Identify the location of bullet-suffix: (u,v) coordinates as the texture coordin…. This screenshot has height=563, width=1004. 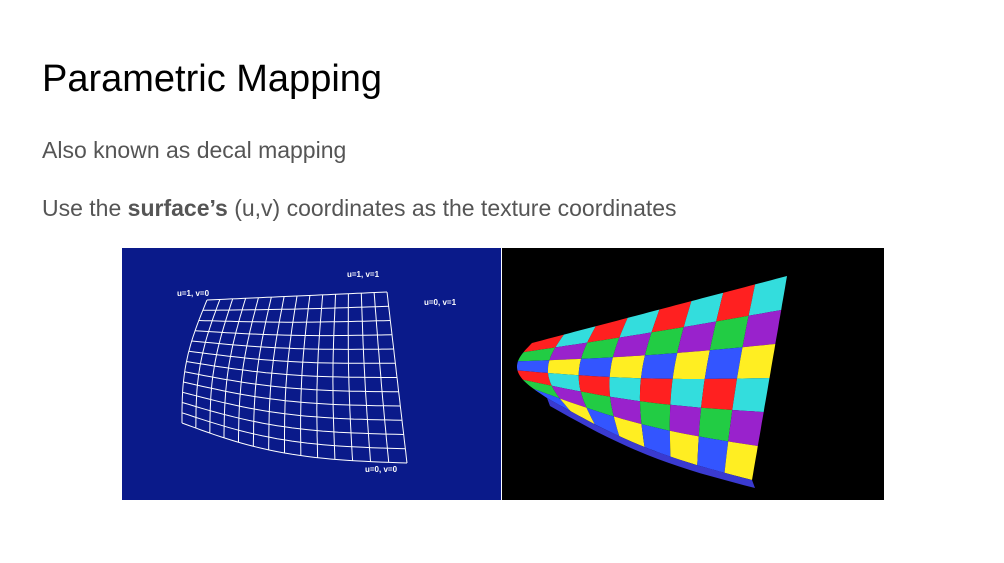
(452, 208).